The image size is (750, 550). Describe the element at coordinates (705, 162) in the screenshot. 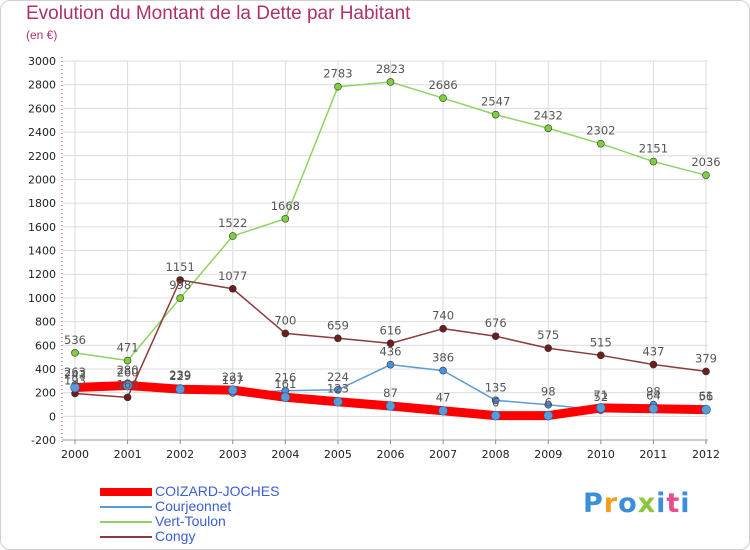

I see `data-label: 2036` at that location.